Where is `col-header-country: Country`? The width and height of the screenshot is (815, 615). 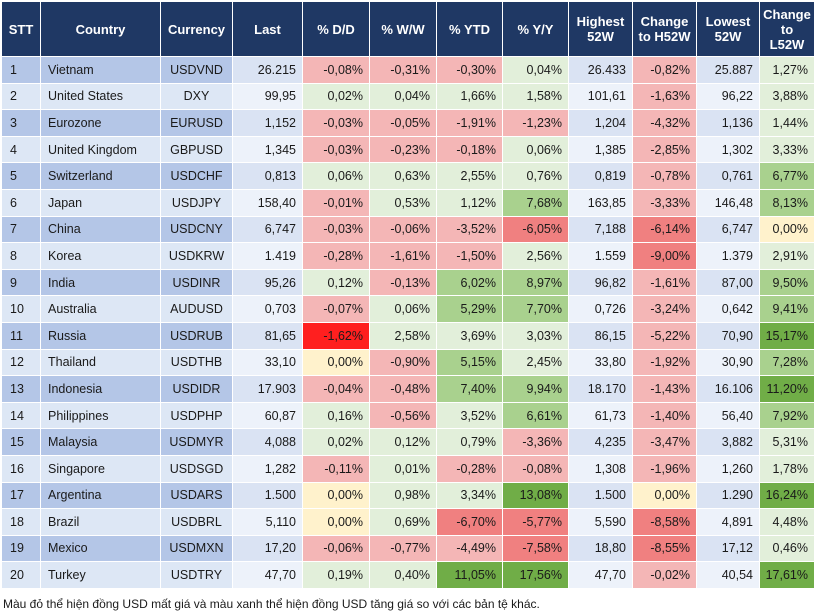
col-header-country: Country is located at coordinates (100, 29).